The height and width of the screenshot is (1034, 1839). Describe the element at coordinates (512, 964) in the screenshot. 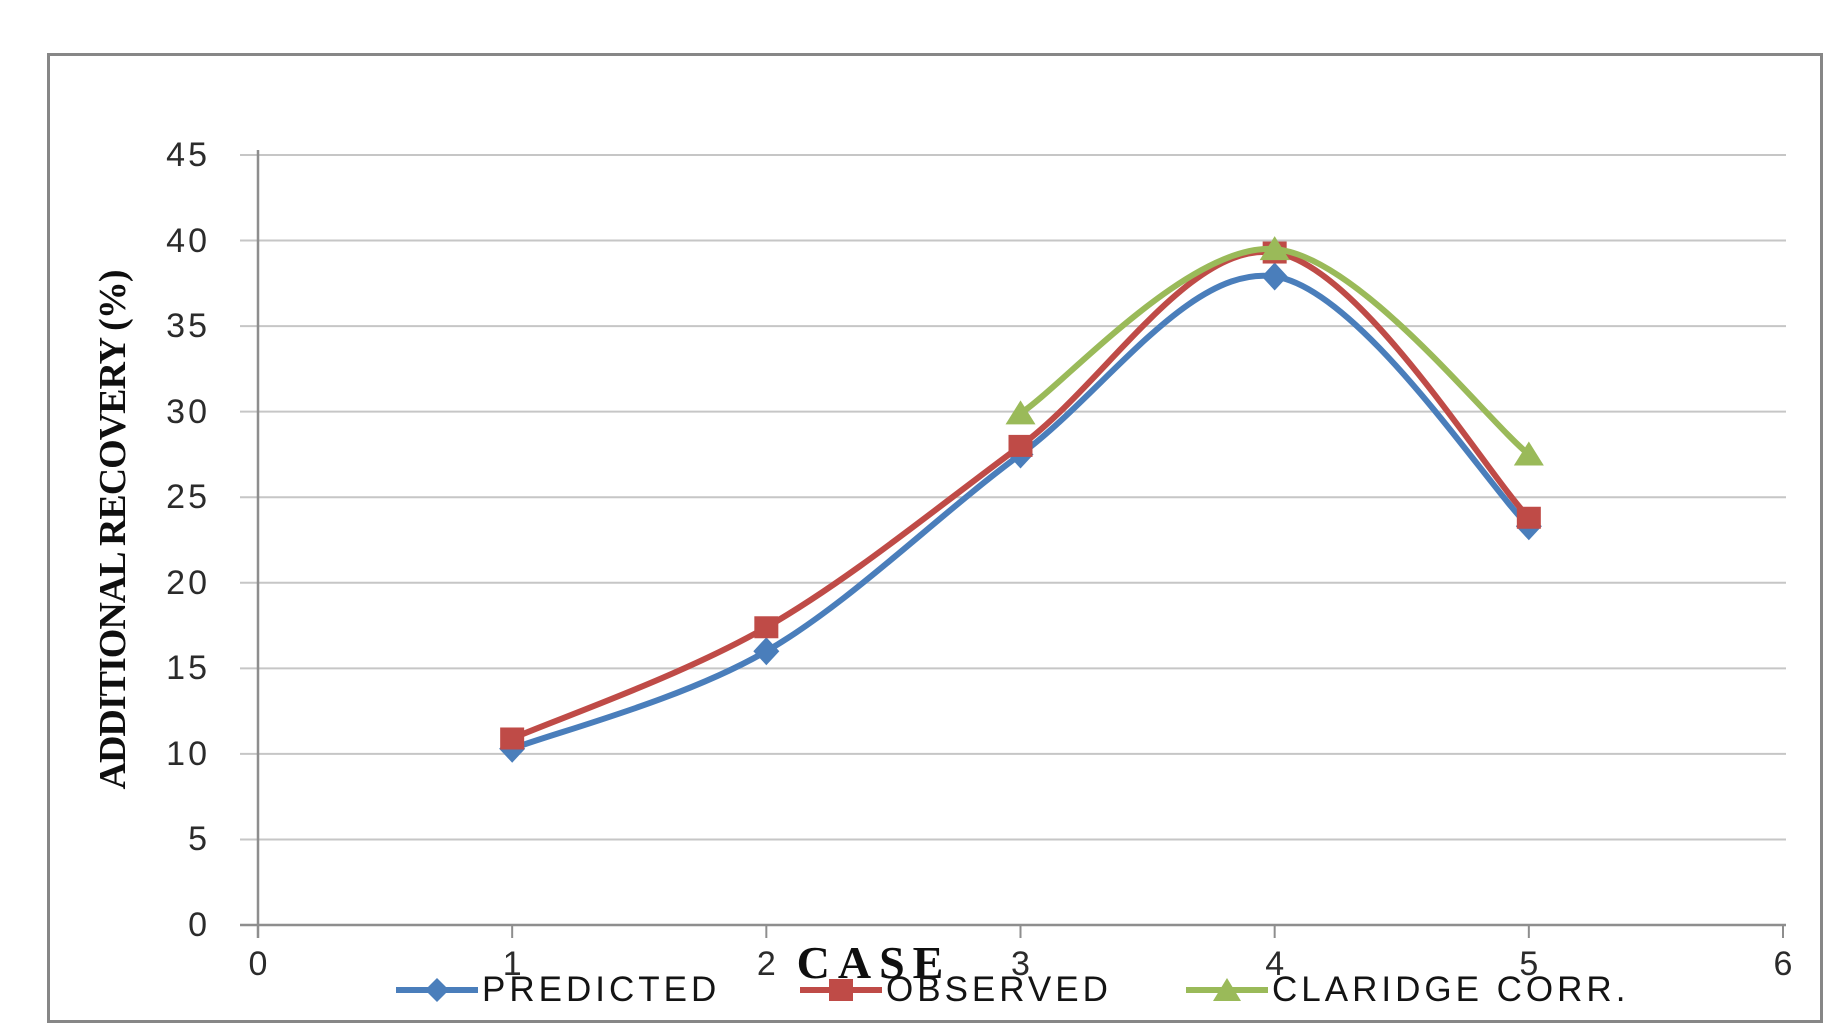

I see `x-tick-label-1: 1` at that location.